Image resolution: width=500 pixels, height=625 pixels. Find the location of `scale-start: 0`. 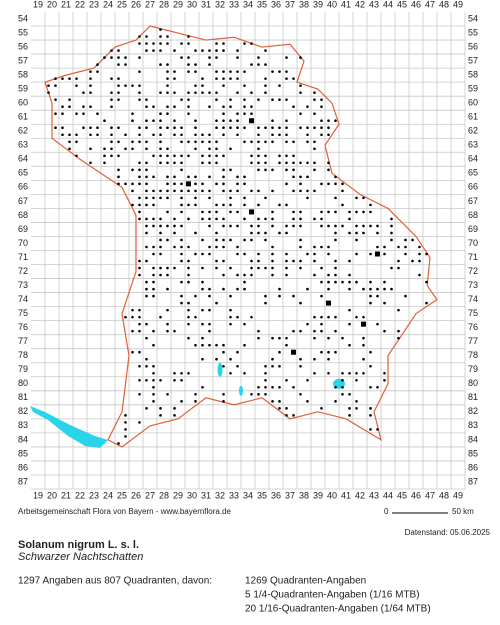

scale-start: 0 is located at coordinates (386, 511).